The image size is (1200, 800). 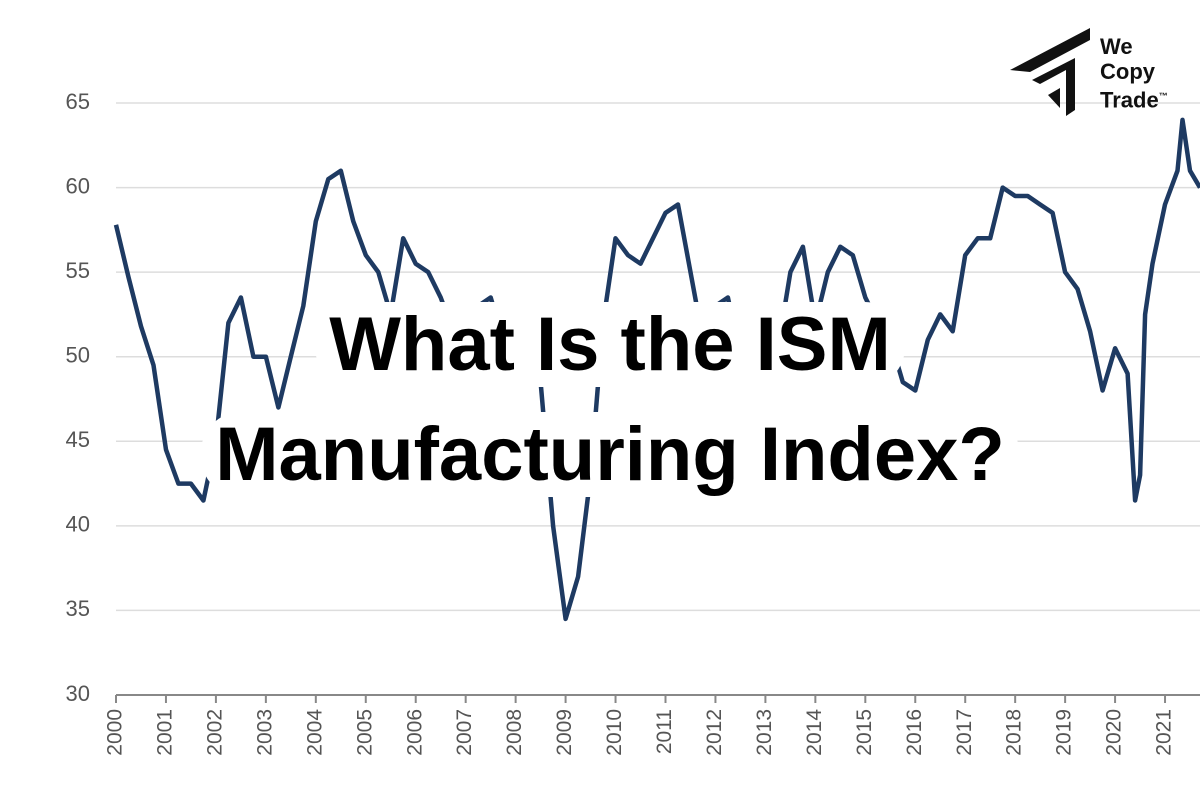 I want to click on logo-line: Trade™, so click(x=1134, y=98).